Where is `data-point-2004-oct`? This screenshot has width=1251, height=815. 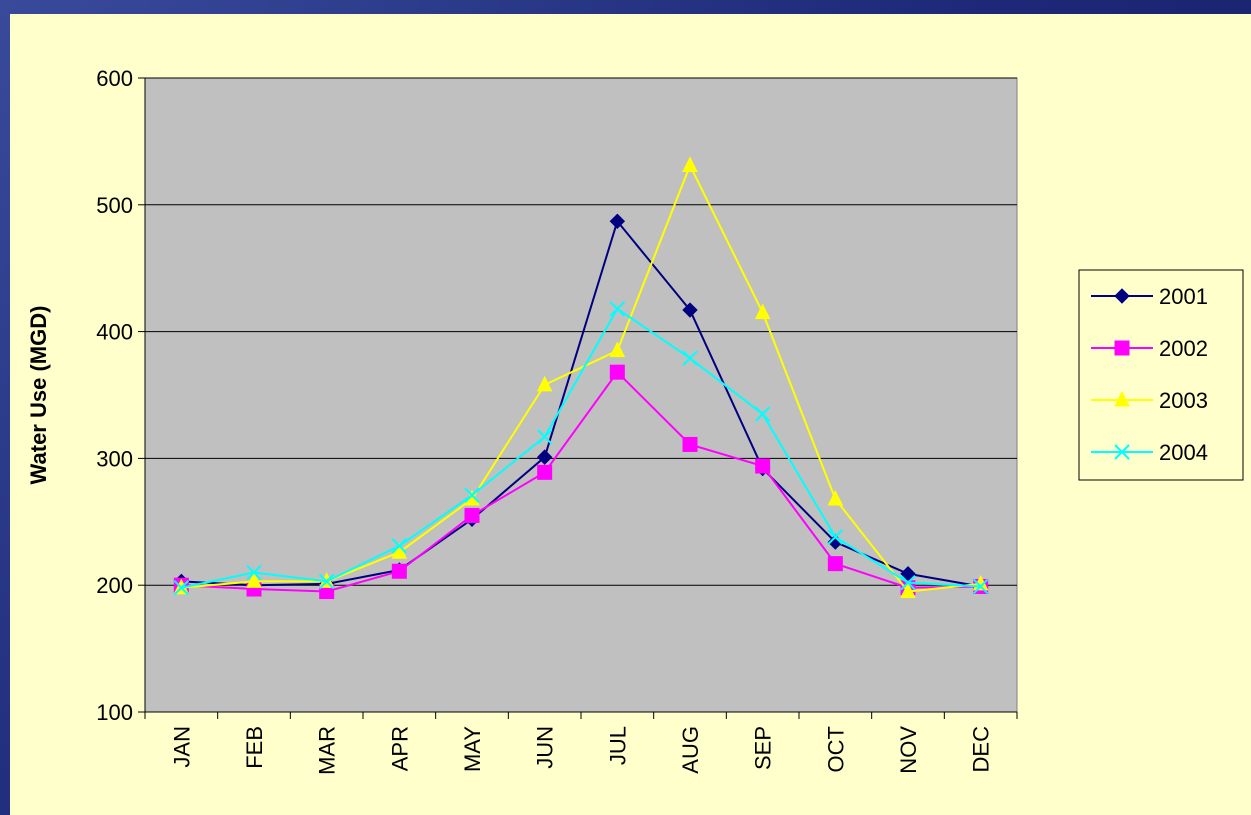
data-point-2004-oct is located at coordinates (835, 537).